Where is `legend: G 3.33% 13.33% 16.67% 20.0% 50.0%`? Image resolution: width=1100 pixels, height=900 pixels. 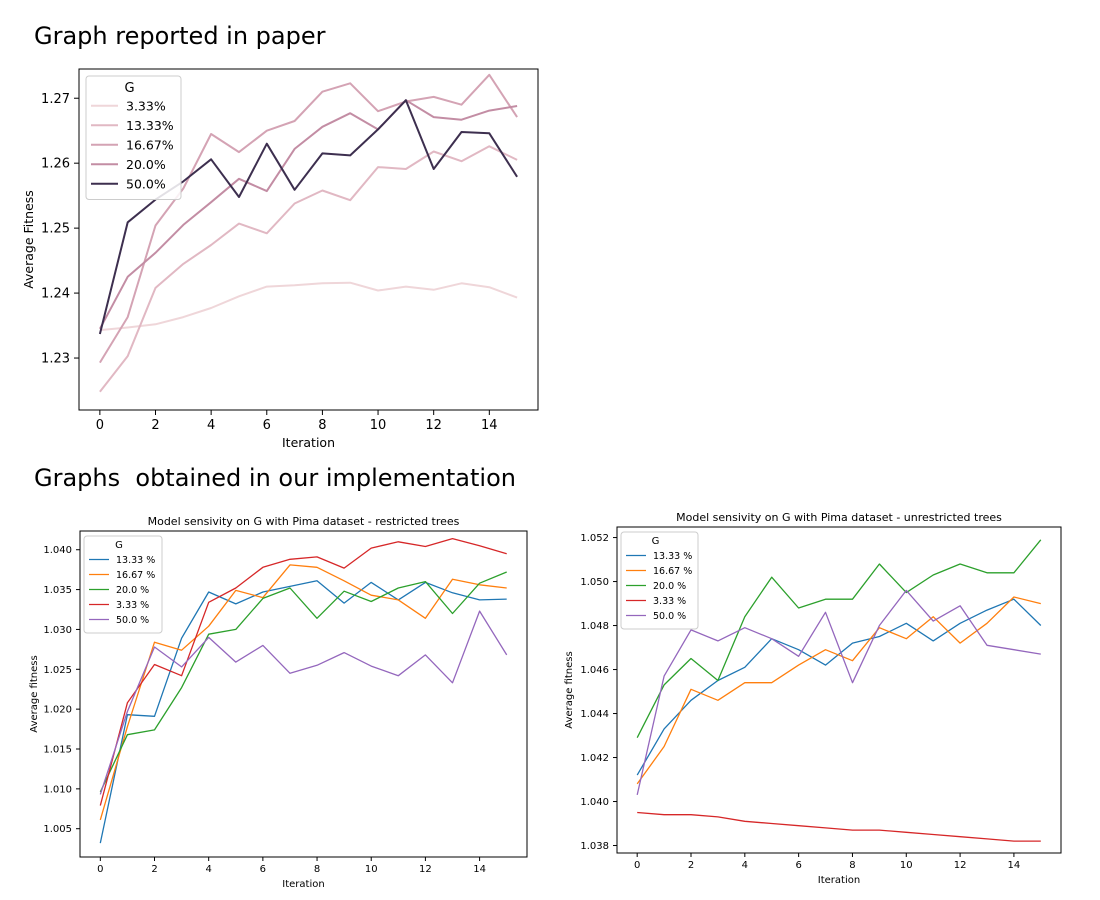 legend: G 3.33% 13.33% 16.67% 20.0% 50.0% is located at coordinates (133, 137).